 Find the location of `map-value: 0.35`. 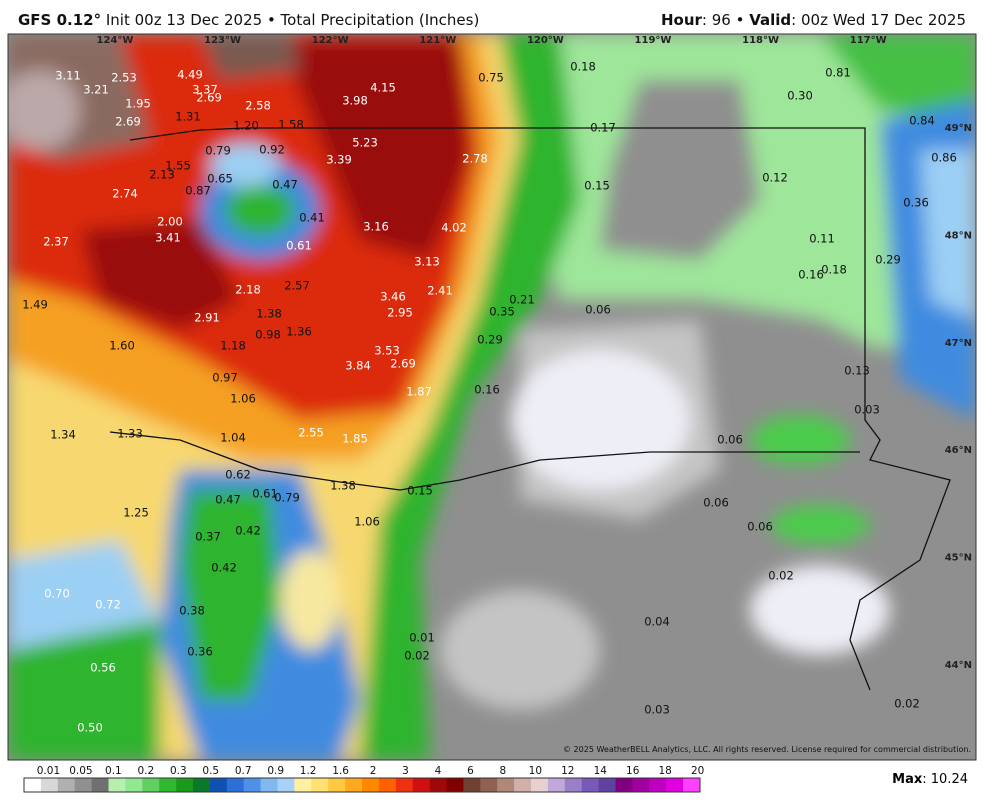

map-value: 0.35 is located at coordinates (502, 312).